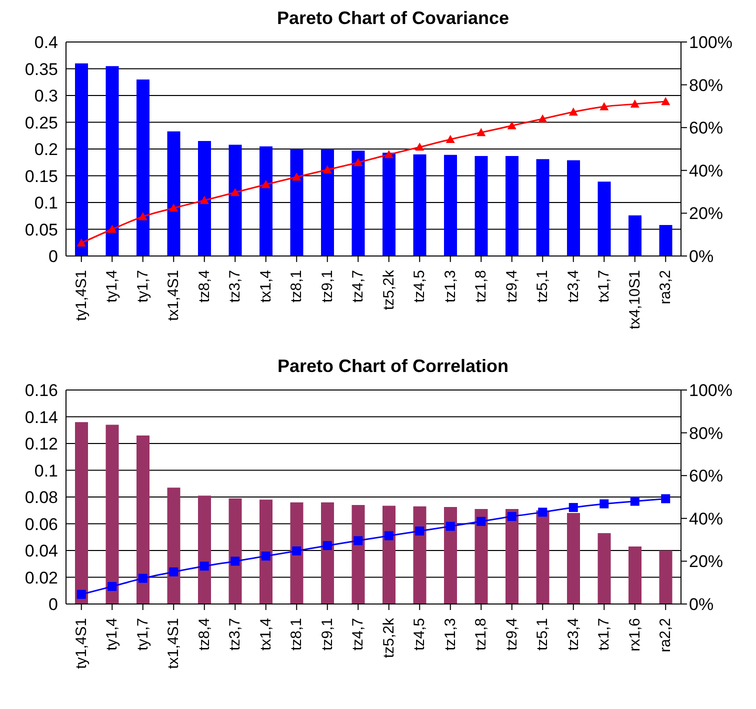  What do you see at coordinates (635, 300) in the screenshot?
I see `x-tick-label: tx4,10S1` at bounding box center [635, 300].